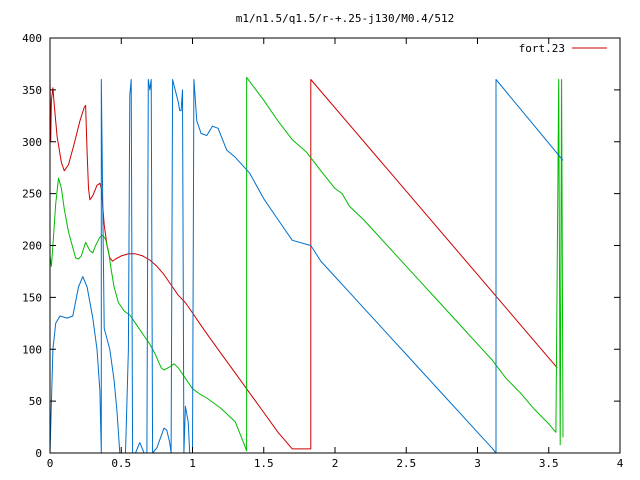 The image size is (640, 480). What do you see at coordinates (32, 349) in the screenshot?
I see `y-tick-label-2: 100` at bounding box center [32, 349].